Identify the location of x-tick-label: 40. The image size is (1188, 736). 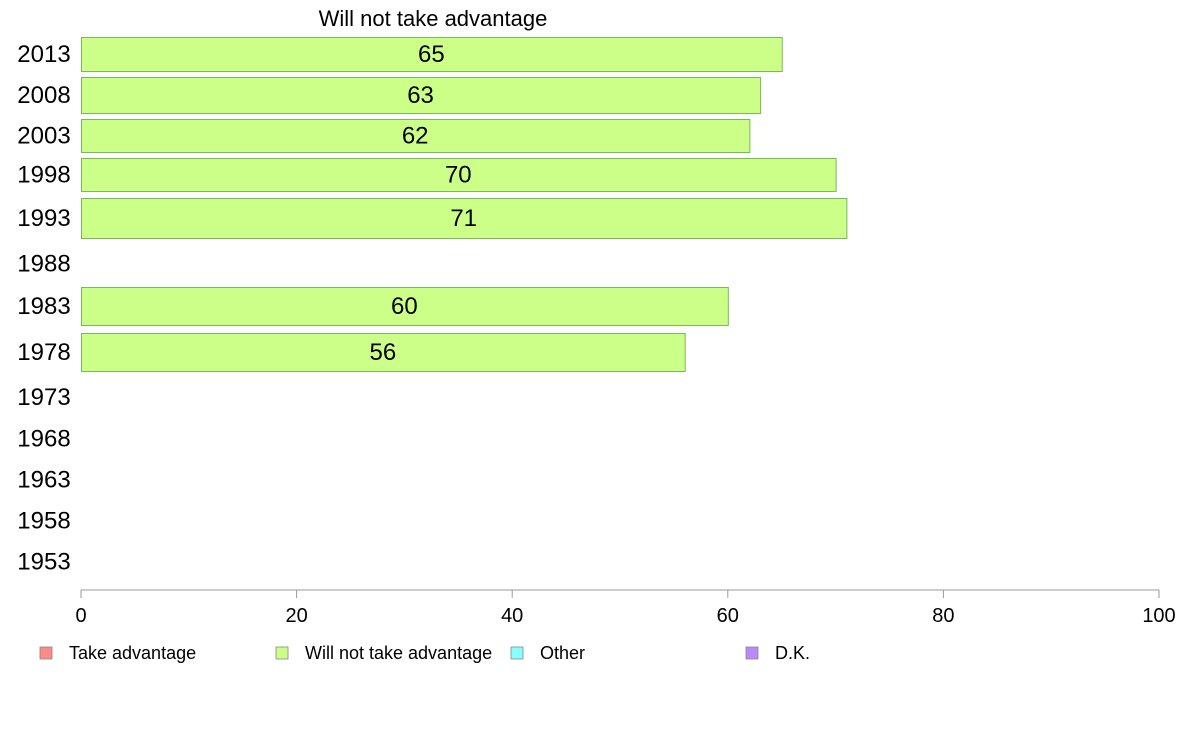
(512, 616).